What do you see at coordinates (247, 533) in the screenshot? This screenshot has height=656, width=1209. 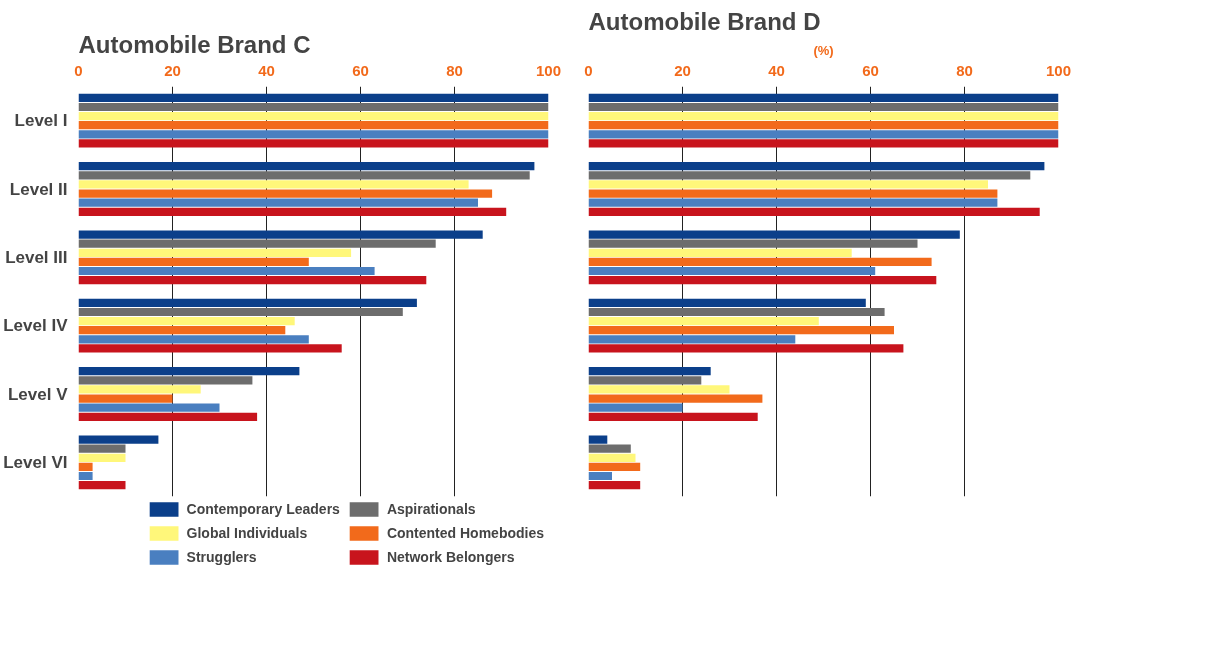 I see `legend-label: Global Individuals` at bounding box center [247, 533].